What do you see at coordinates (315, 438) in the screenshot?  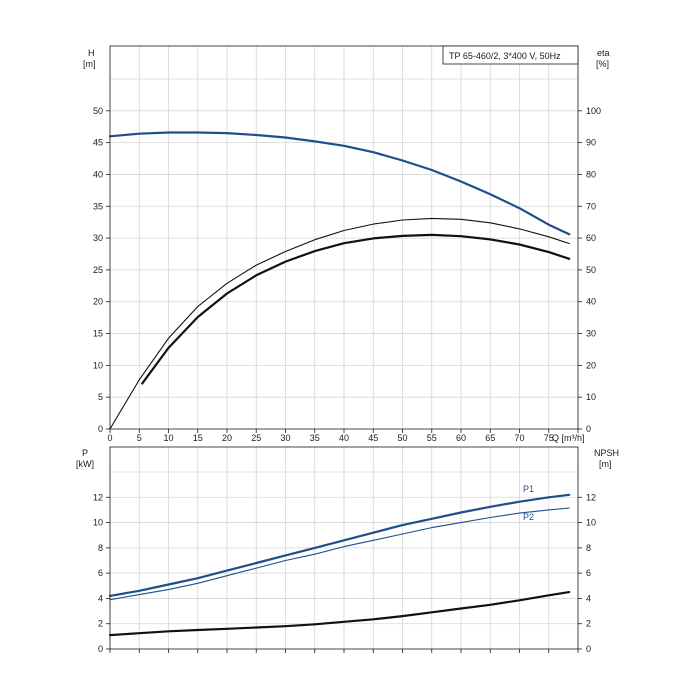 I see `x-tick-label: 35` at bounding box center [315, 438].